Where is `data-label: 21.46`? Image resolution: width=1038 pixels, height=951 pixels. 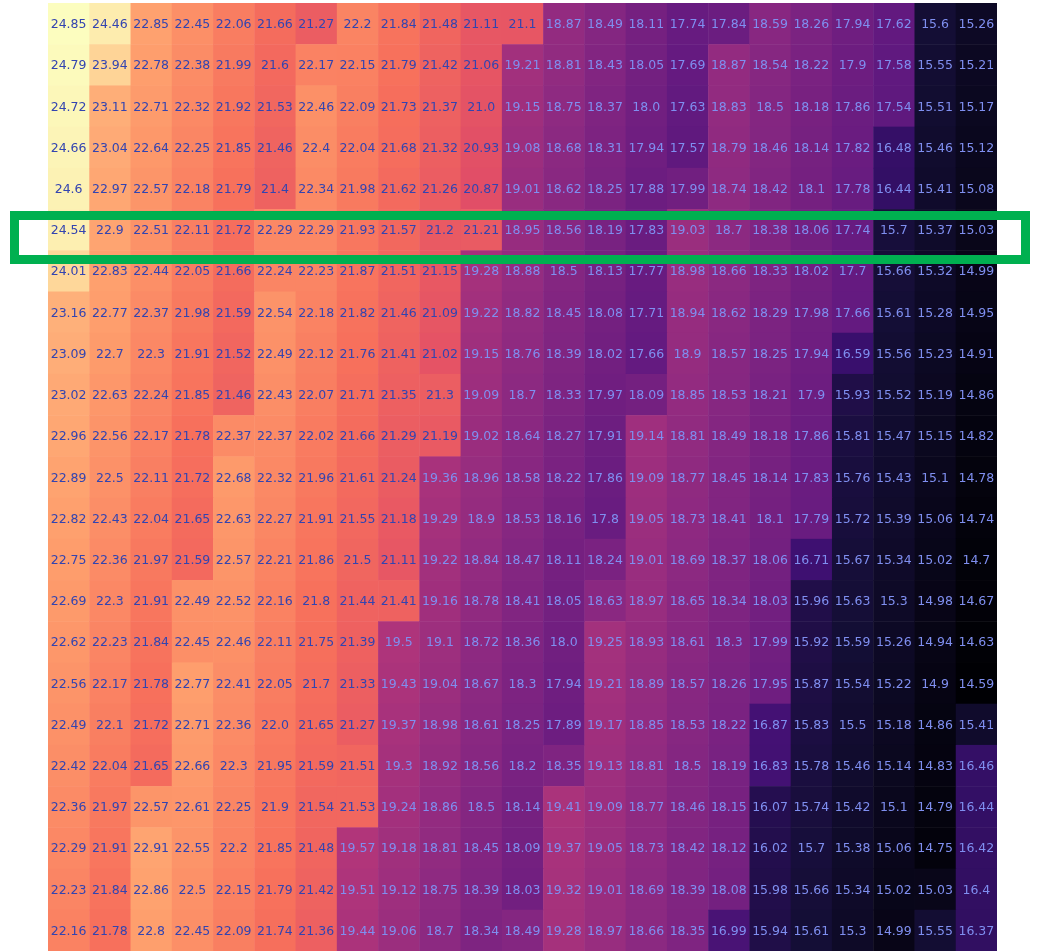 data-label: 21.46 is located at coordinates (398, 312).